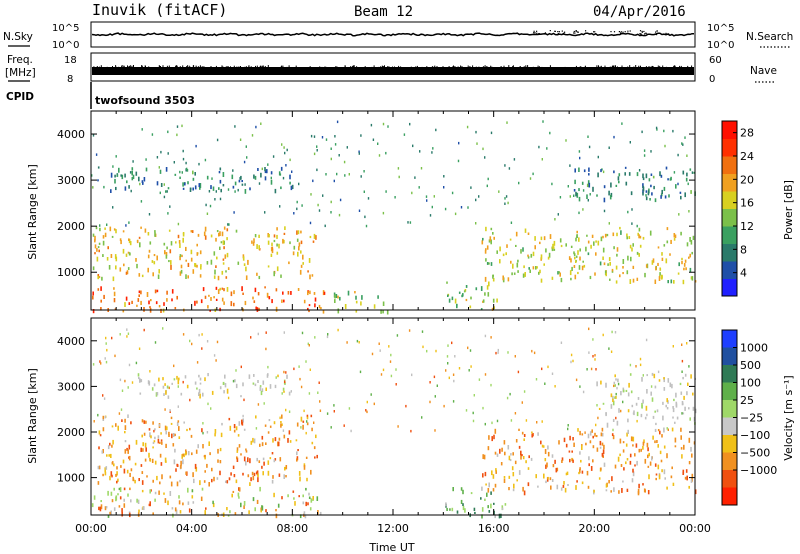  Describe the element at coordinates (729, 208) in the screenshot. I see `colorbar-frame` at that location.